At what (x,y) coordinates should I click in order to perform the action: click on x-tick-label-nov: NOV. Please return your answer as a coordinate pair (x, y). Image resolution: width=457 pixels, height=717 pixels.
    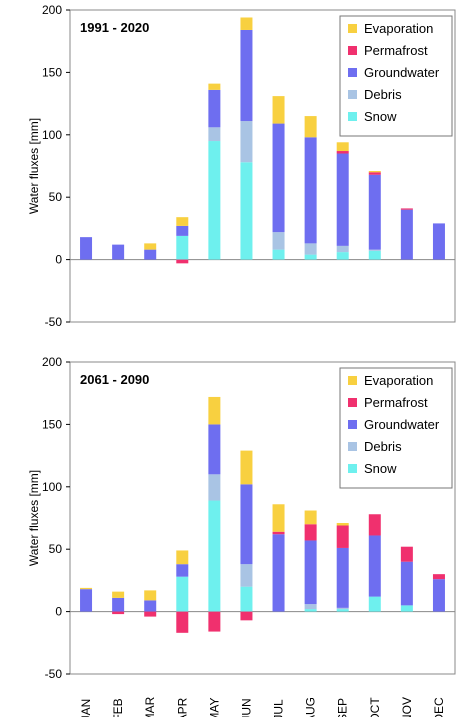
    Looking at the image, I should click on (407, 707).